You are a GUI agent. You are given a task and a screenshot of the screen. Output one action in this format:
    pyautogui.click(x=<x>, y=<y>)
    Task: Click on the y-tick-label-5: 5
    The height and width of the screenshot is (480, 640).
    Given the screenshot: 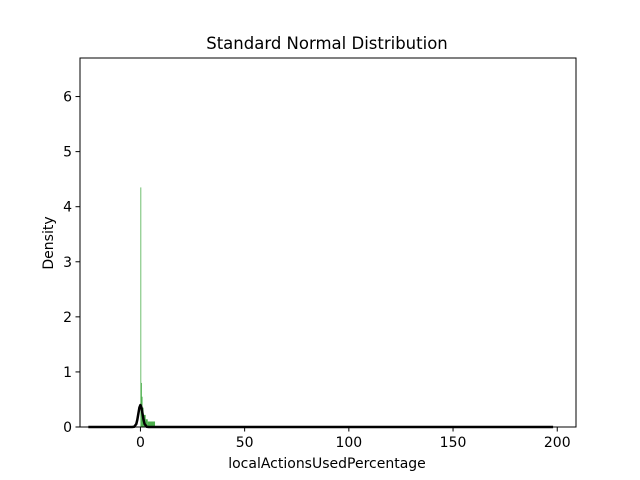 What is the action you would take?
    pyautogui.click(x=67, y=153)
    